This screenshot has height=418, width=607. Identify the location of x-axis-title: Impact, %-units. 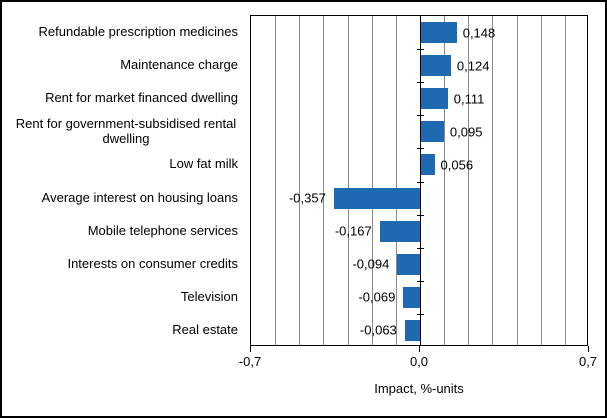
(419, 388).